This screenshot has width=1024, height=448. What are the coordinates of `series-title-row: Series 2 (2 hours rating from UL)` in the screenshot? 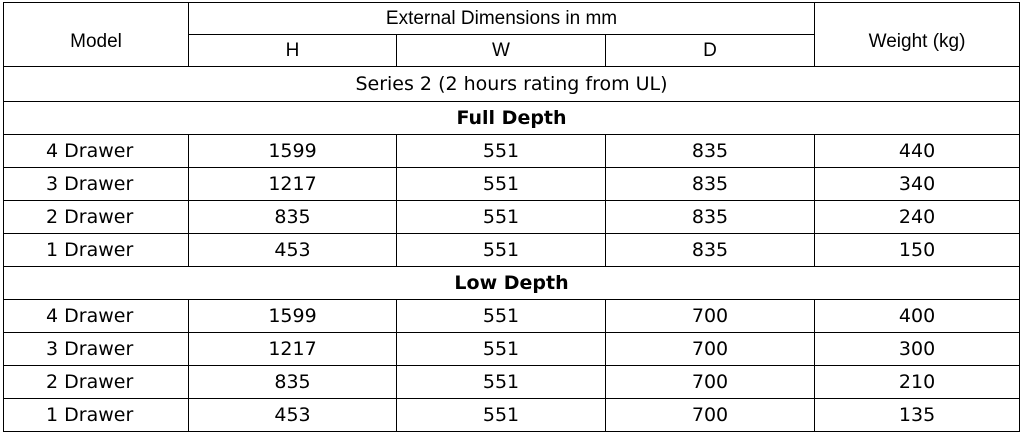 It's located at (511, 84).